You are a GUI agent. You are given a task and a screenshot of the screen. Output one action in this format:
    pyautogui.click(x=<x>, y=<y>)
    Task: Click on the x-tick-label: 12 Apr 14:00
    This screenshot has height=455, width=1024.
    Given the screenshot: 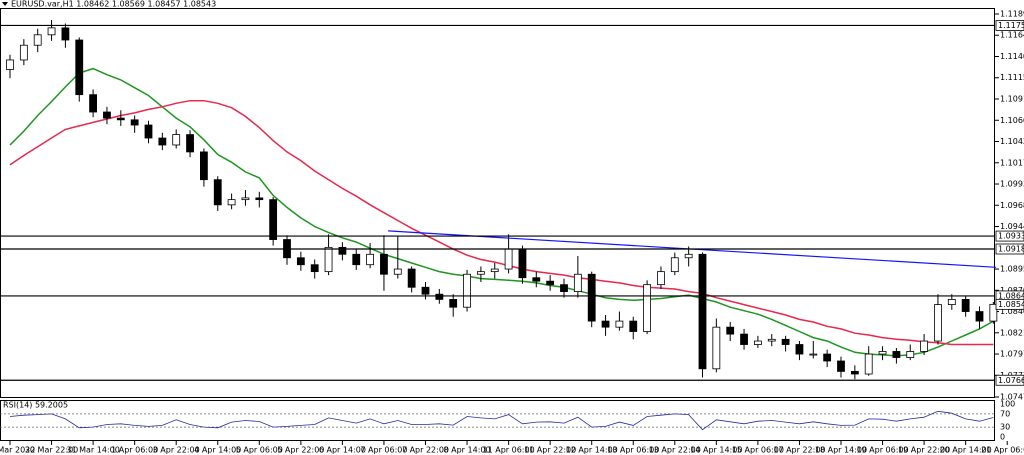 What is the action you would take?
    pyautogui.click(x=592, y=450)
    